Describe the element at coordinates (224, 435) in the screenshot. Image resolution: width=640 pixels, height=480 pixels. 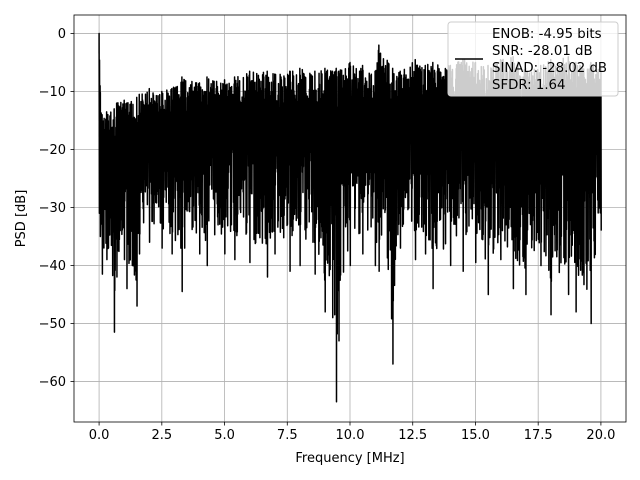
I see `x-tick-label: 5.0` at that location.